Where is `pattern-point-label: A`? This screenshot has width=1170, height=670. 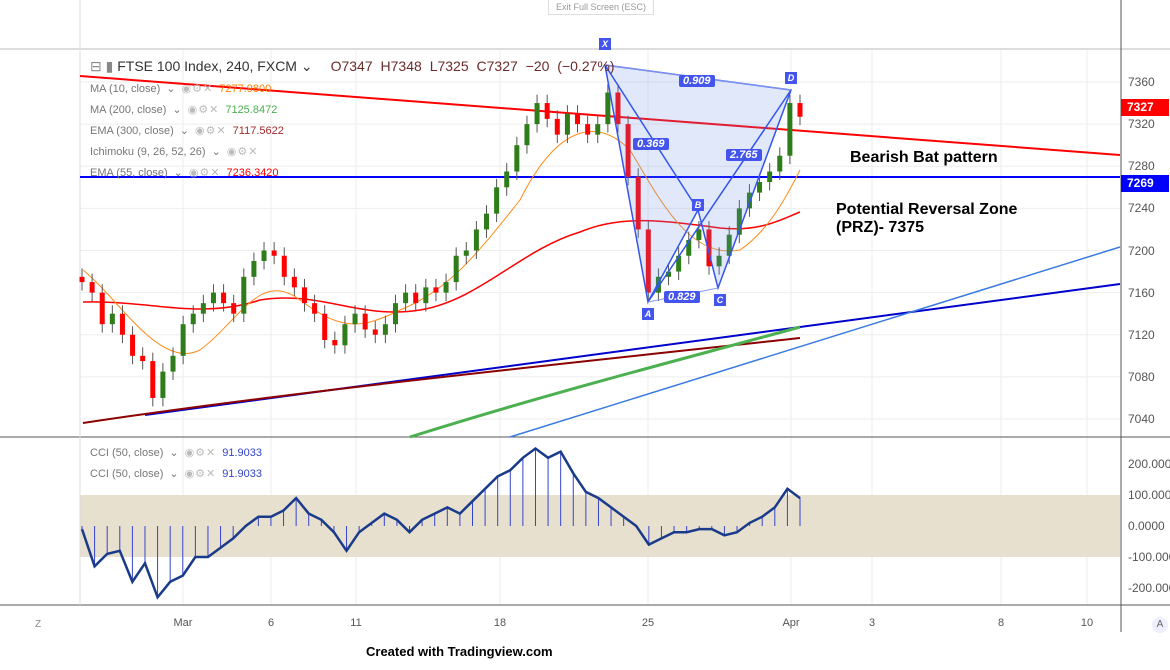
pattern-point-label: A is located at coordinates (648, 314).